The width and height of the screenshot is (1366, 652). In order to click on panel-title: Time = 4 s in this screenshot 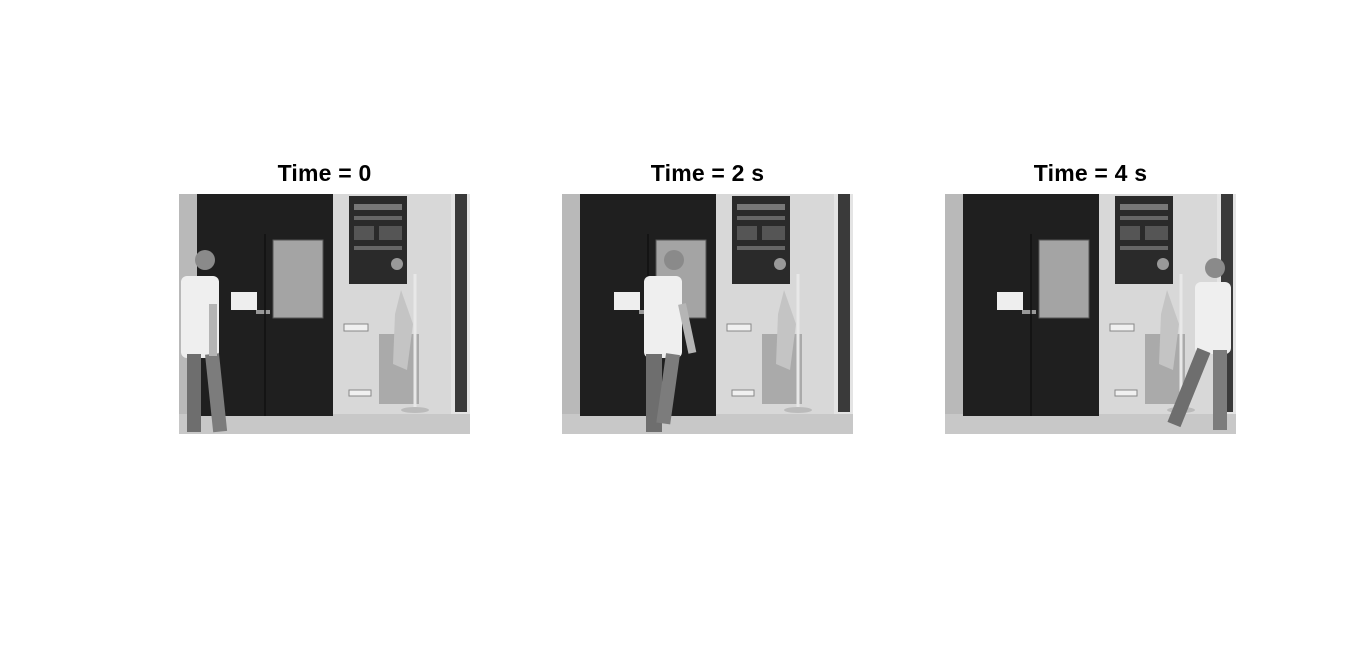, I will do `click(1090, 173)`.